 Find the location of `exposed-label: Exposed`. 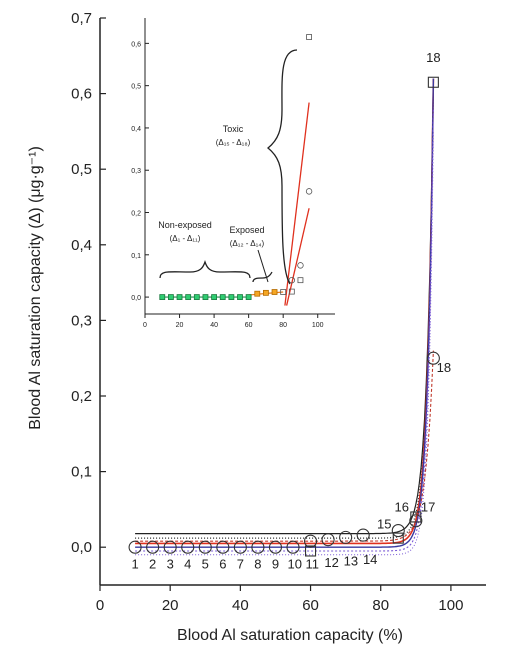

exposed-label: Exposed is located at coordinates (246, 230).